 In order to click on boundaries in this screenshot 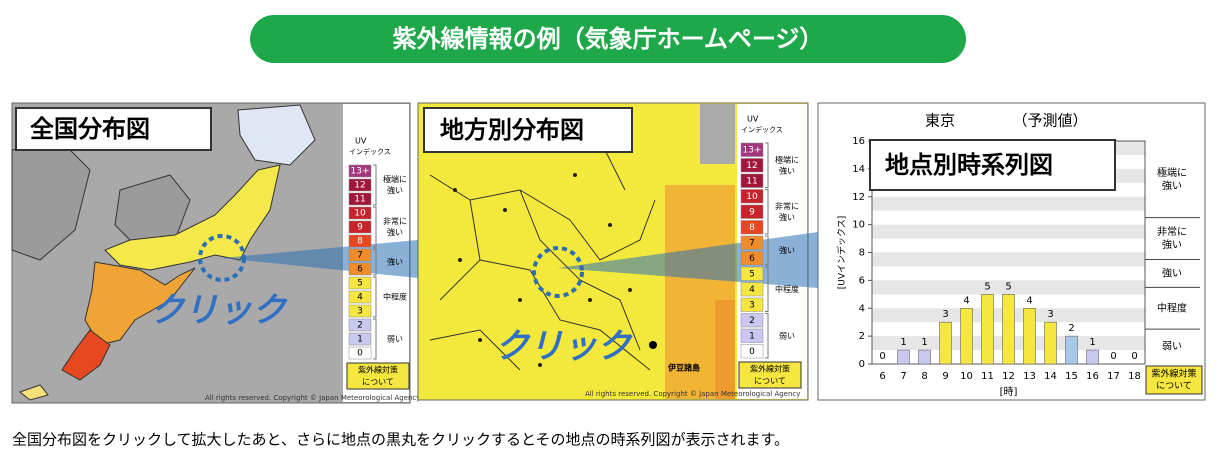, I will do `click(542, 255)`.